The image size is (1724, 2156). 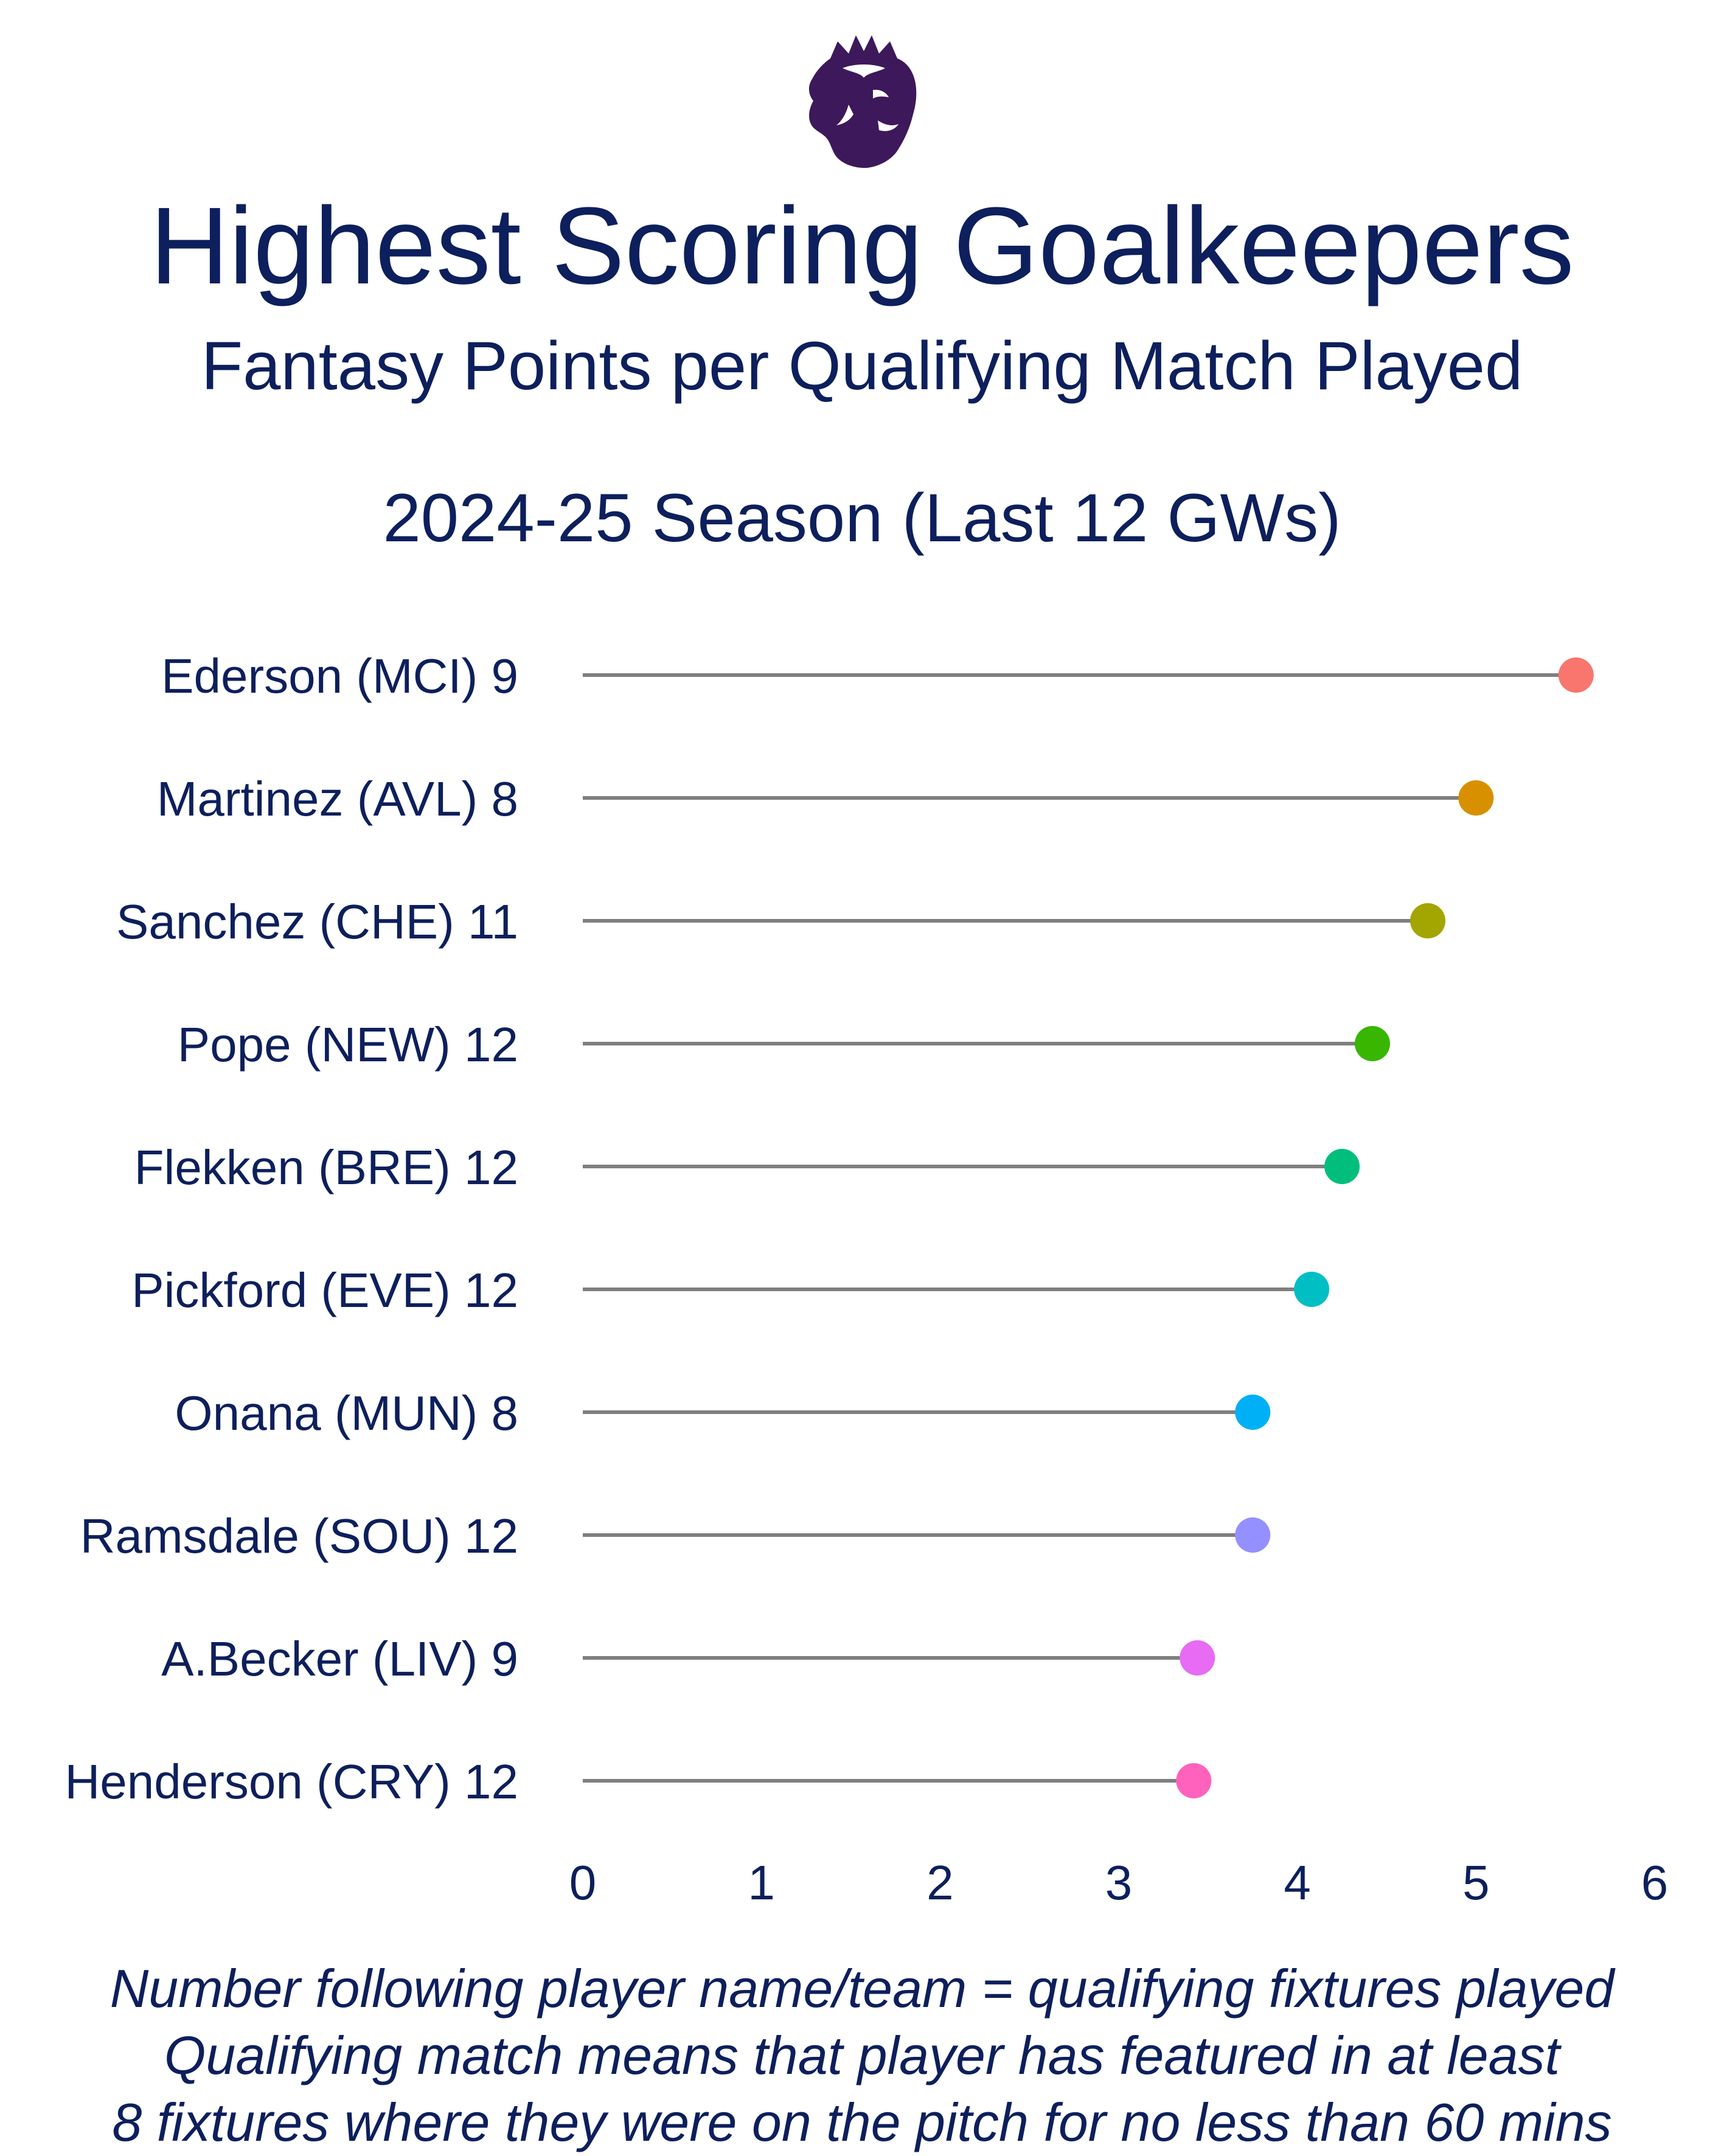 What do you see at coordinates (325, 1290) in the screenshot?
I see `category-label: Pickford (EVE) 12` at bounding box center [325, 1290].